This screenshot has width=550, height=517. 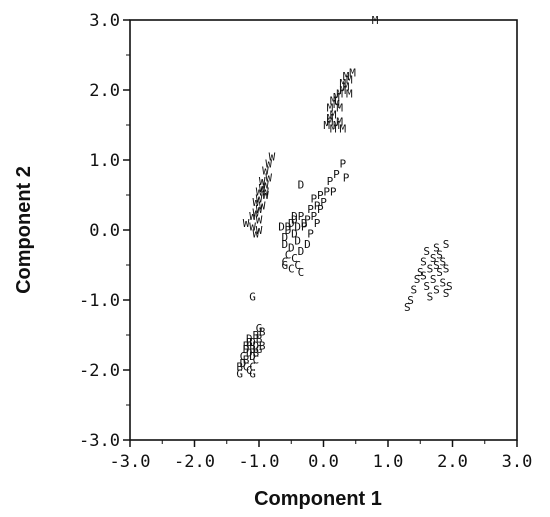 What do you see at coordinates (104, 161) in the screenshot?
I see `y-tick-label: 1.0` at bounding box center [104, 161].